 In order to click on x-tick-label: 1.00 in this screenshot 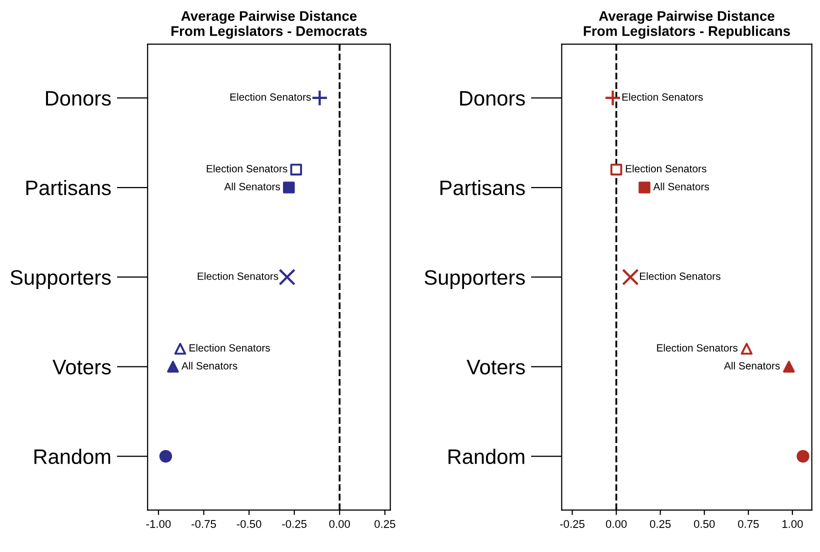, I will do `click(792, 524)`.